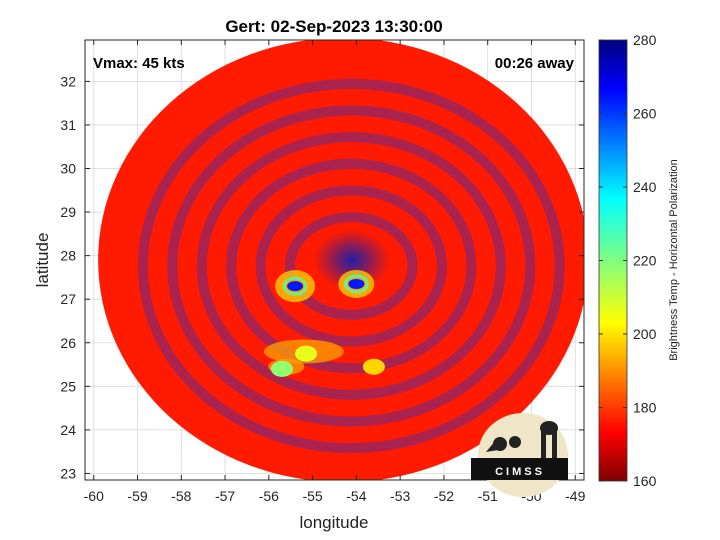 This screenshot has height=540, width=720. I want to click on x-tick-label: -55, so click(312, 496).